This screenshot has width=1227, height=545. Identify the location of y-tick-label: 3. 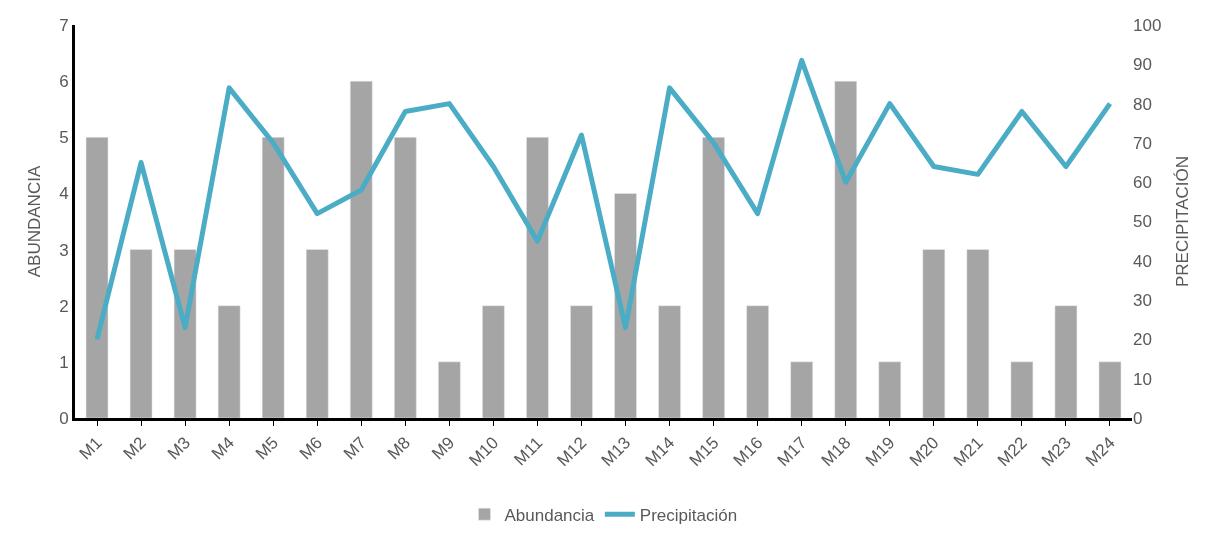
(64, 250).